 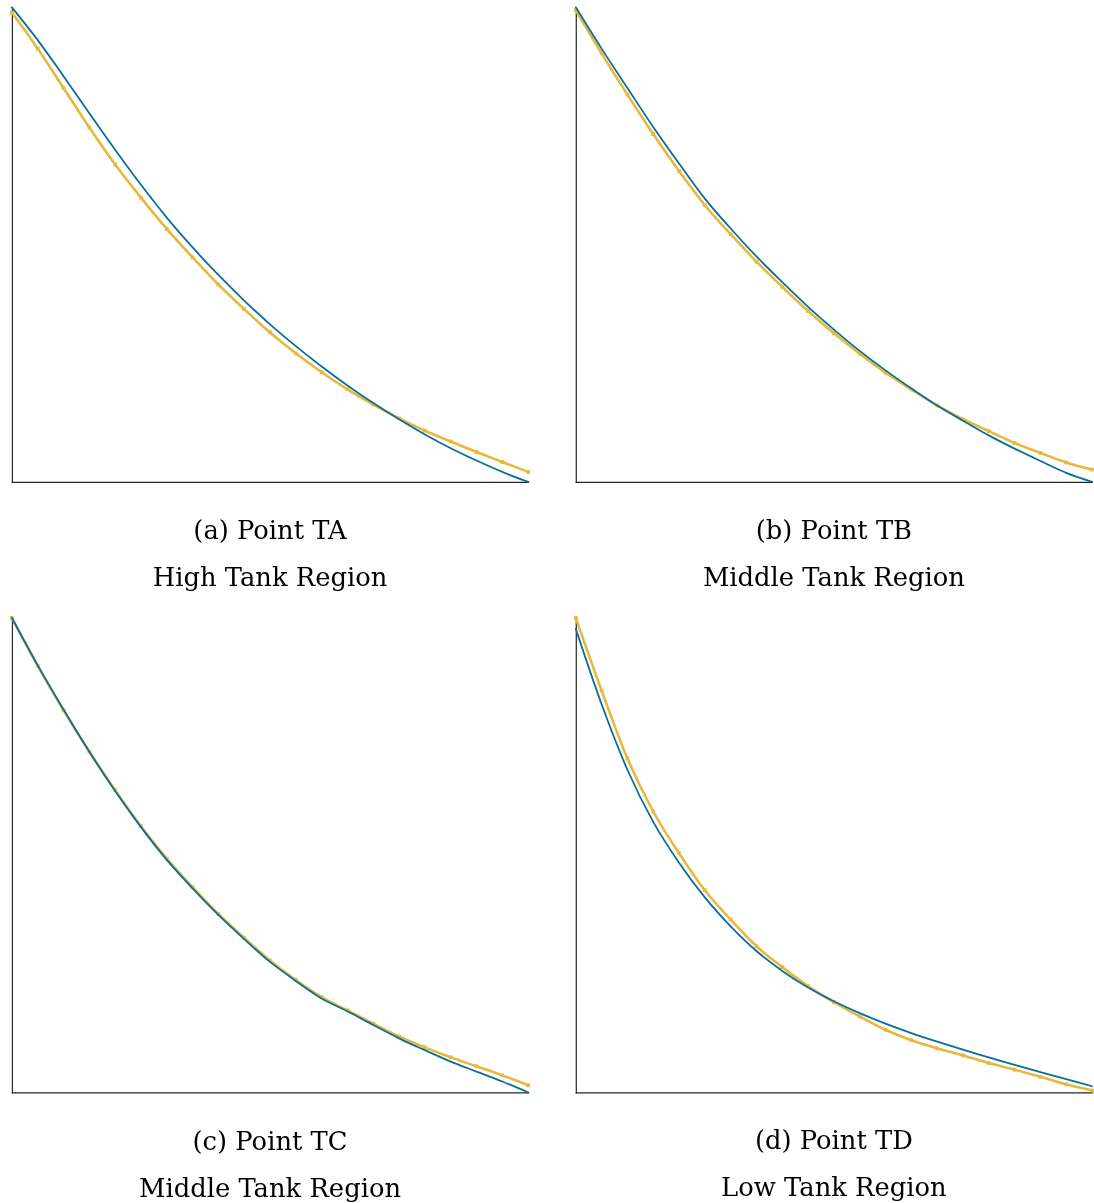 I want to click on text: (c) Point TC, so click(x=270, y=1140).